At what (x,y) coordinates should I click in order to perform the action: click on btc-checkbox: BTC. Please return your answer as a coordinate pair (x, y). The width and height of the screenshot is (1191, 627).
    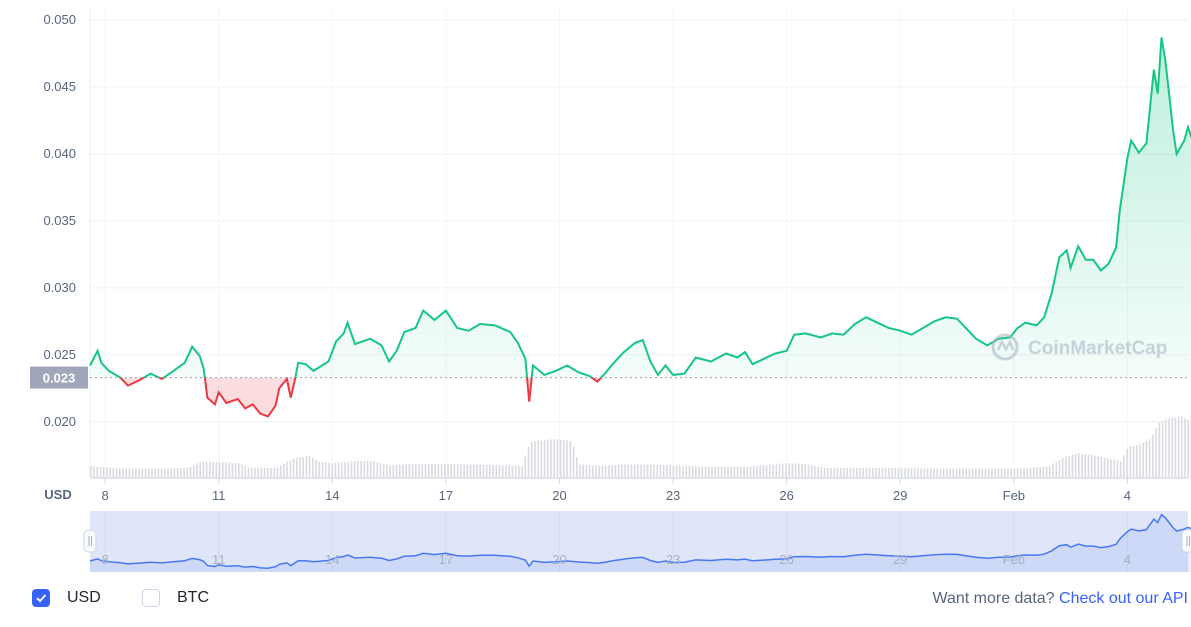
    Looking at the image, I should click on (175, 598).